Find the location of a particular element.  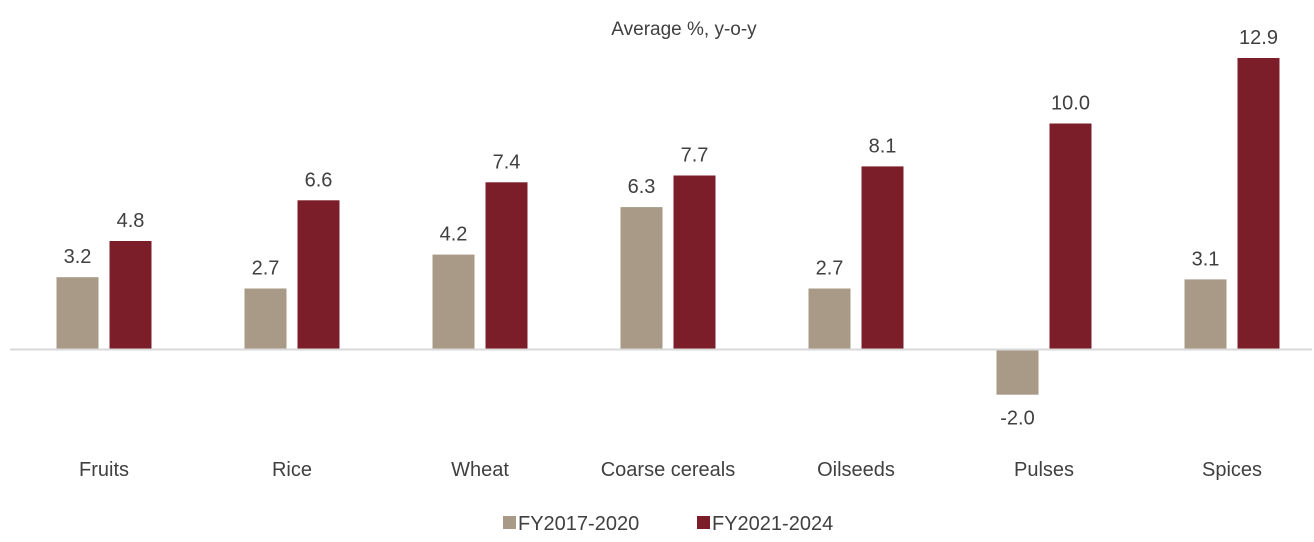

data-label-fruits-series-2: 4.8 is located at coordinates (131, 221).